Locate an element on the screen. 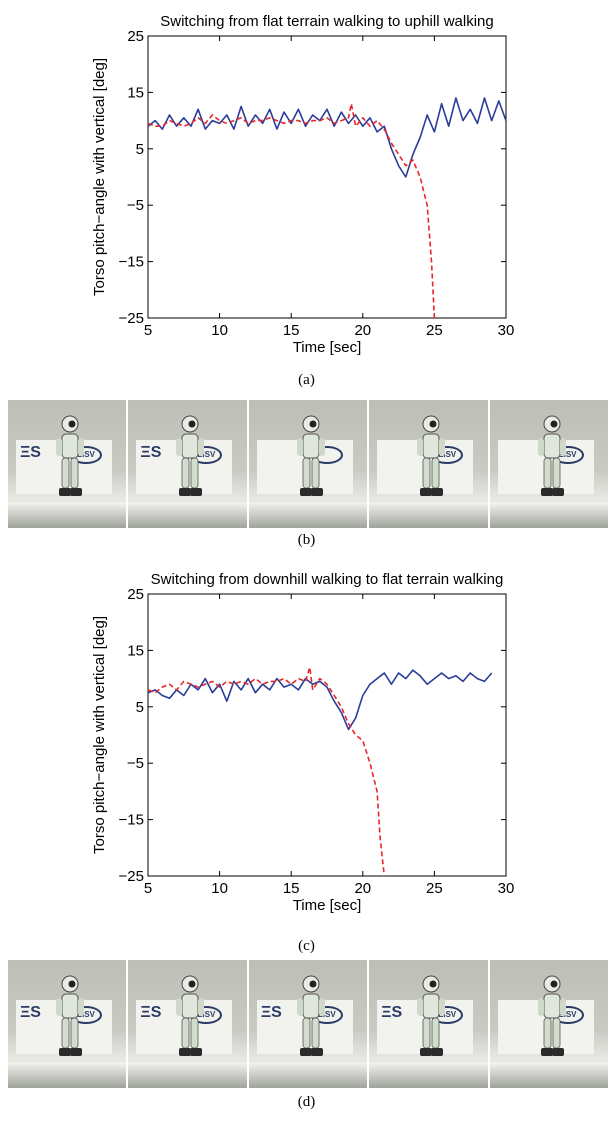 This screenshot has width=613, height=1121. photo-strip-downhill: ΞS LISV ΞS LISV ΞS LISV ΞS LISV LISV is located at coordinates (308, 1024).